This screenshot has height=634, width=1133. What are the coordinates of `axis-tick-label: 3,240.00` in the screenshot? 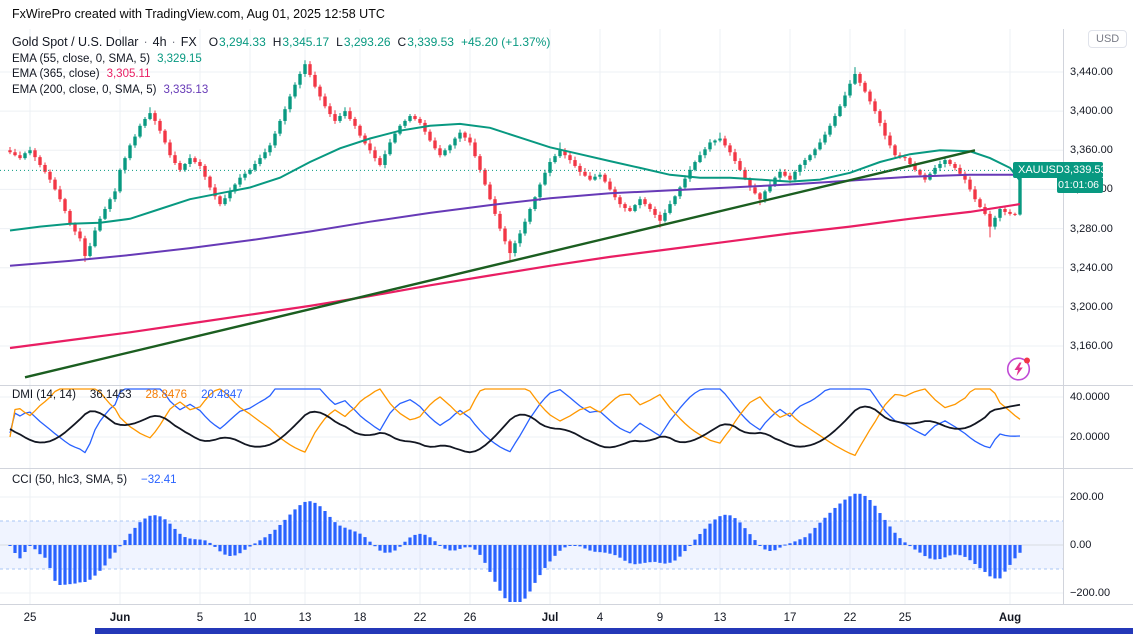 It's located at (1091, 267).